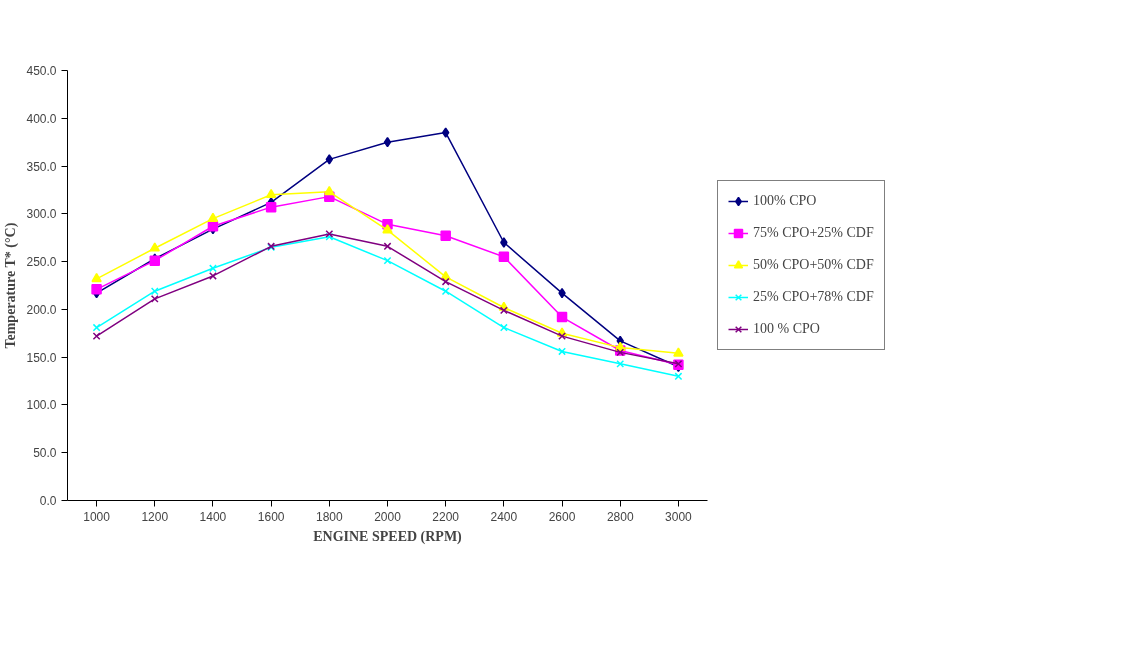 This screenshot has height=659, width=1136. What do you see at coordinates (329, 516) in the screenshot?
I see `x-tick-label: 1800` at bounding box center [329, 516].